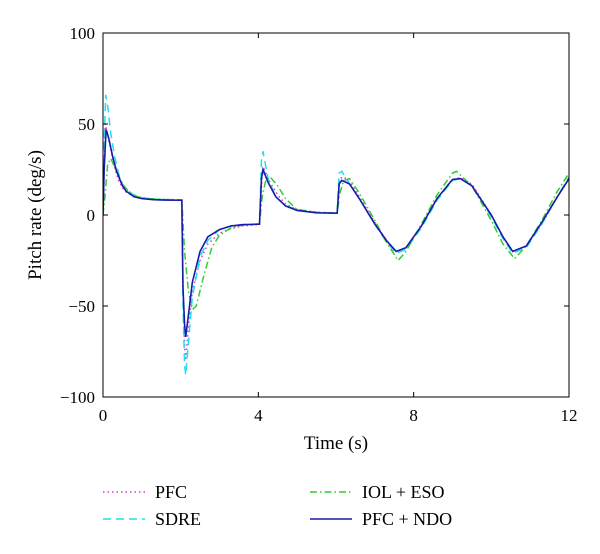 This screenshot has width=600, height=554. I want to click on y-tick-label: −50, so click(81, 306).